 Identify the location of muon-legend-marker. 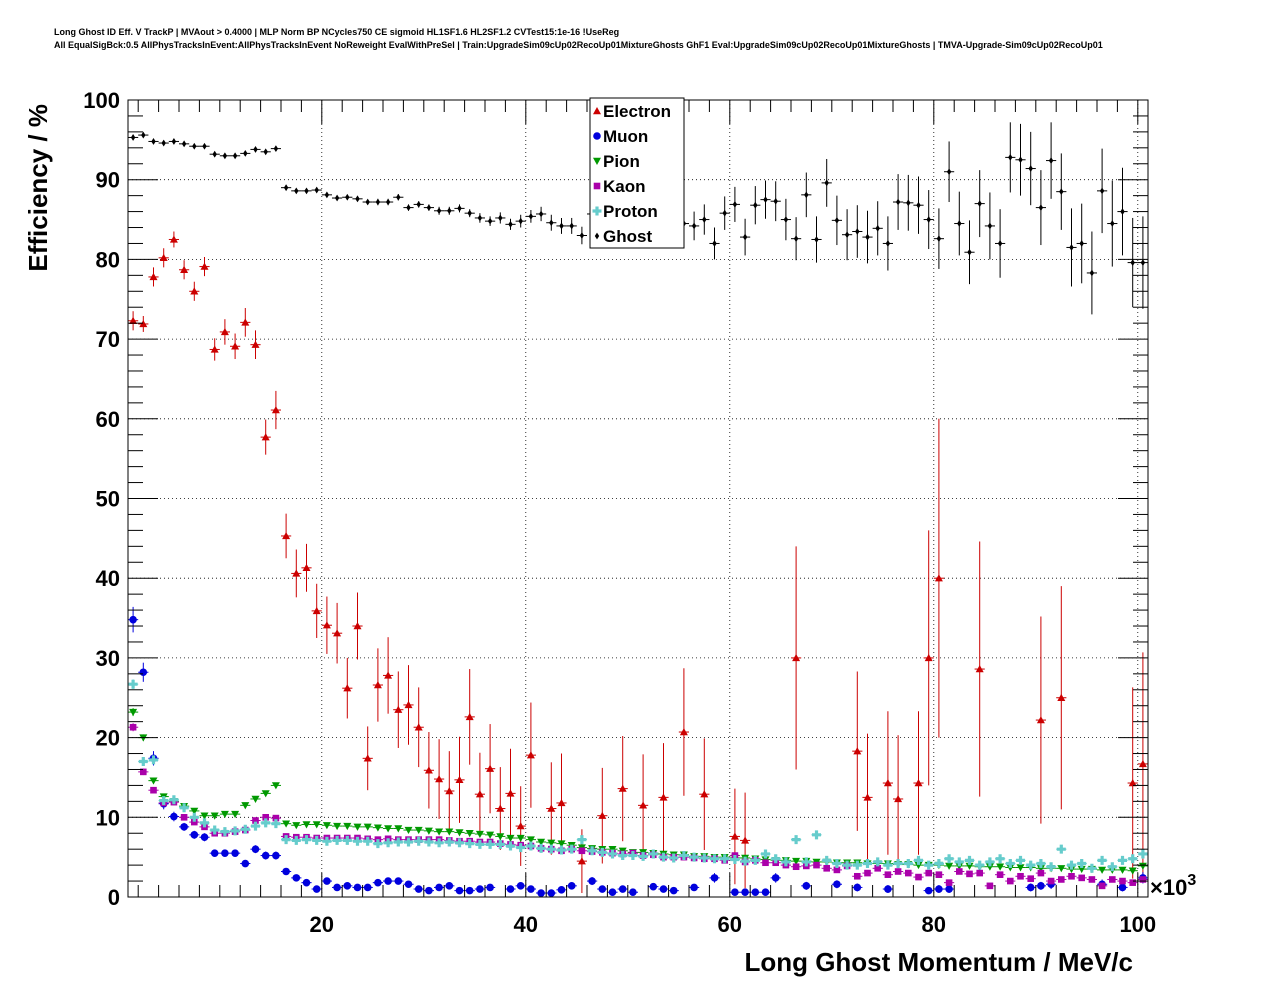
(597, 136).